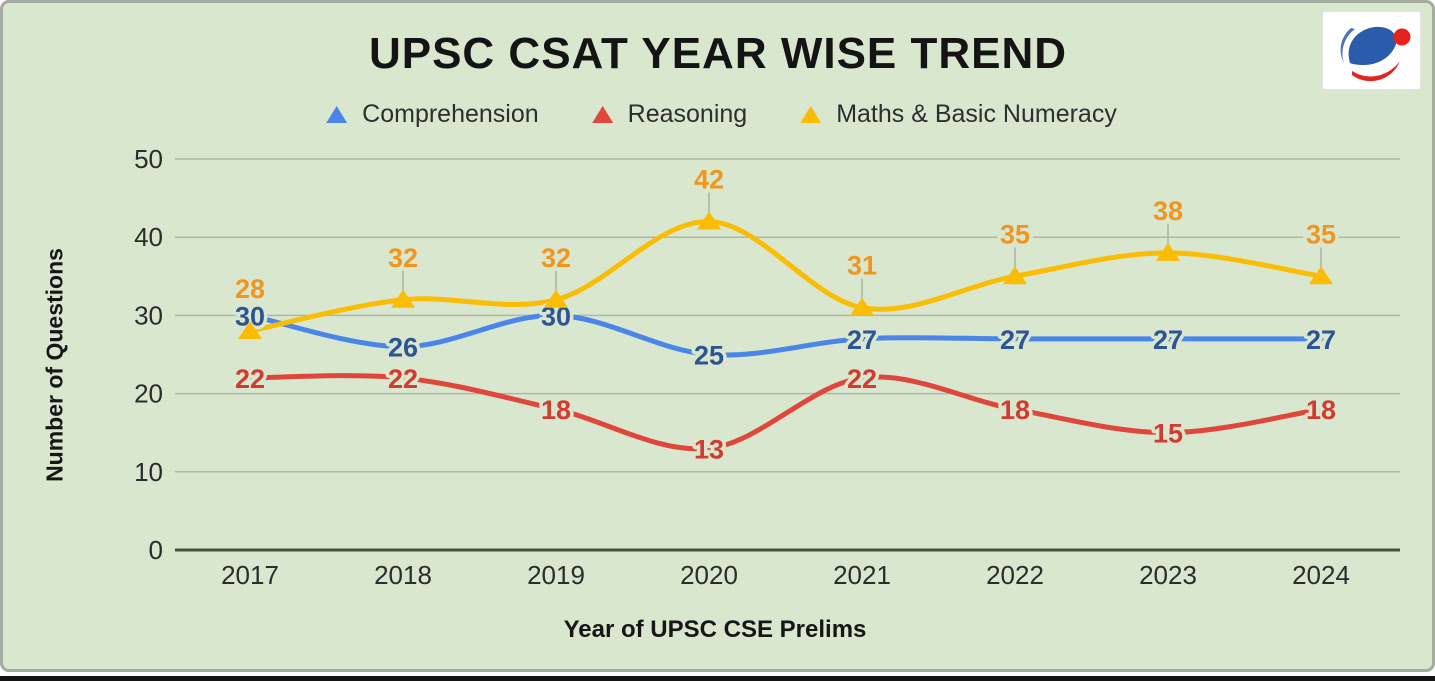 This screenshot has width=1435, height=684. I want to click on x-tick-label: 2022, so click(1015, 575).